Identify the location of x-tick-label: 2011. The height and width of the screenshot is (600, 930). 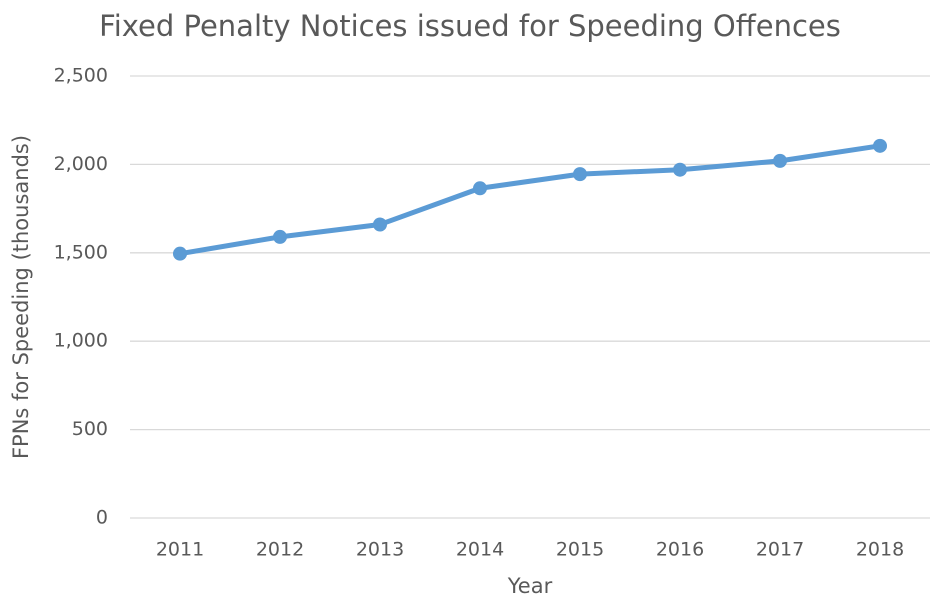
(180, 550).